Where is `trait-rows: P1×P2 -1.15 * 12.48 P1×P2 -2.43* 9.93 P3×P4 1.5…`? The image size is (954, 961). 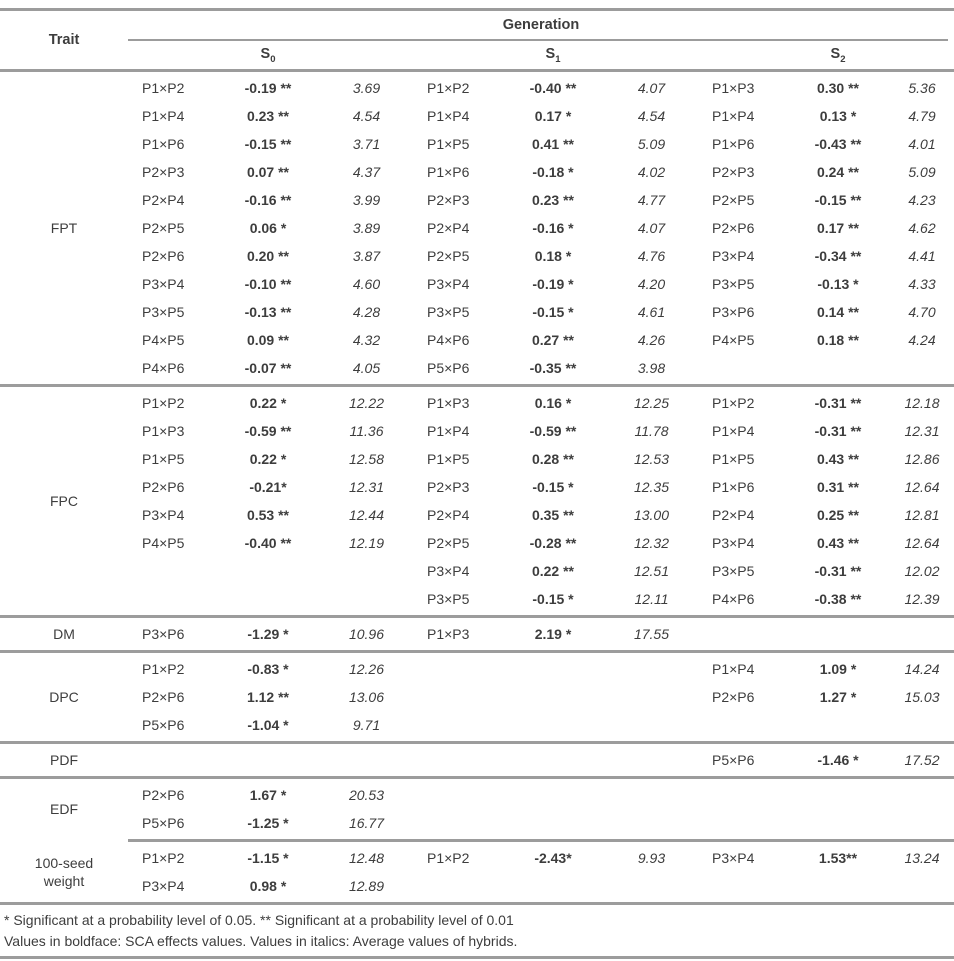
trait-rows: P1×P2 -1.15 * 12.48 P1×P2 -2.43* 9.93 P3×P4 1.5… is located at coordinates (541, 872).